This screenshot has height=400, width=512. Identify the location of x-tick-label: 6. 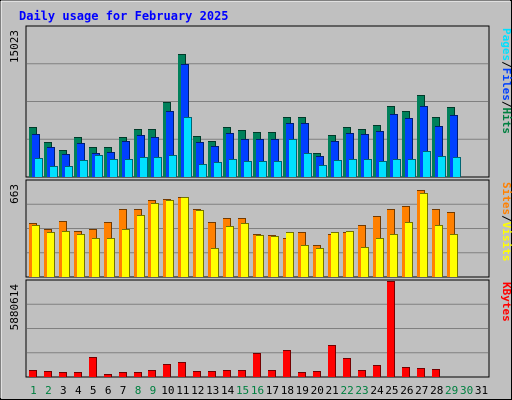
(108, 390).